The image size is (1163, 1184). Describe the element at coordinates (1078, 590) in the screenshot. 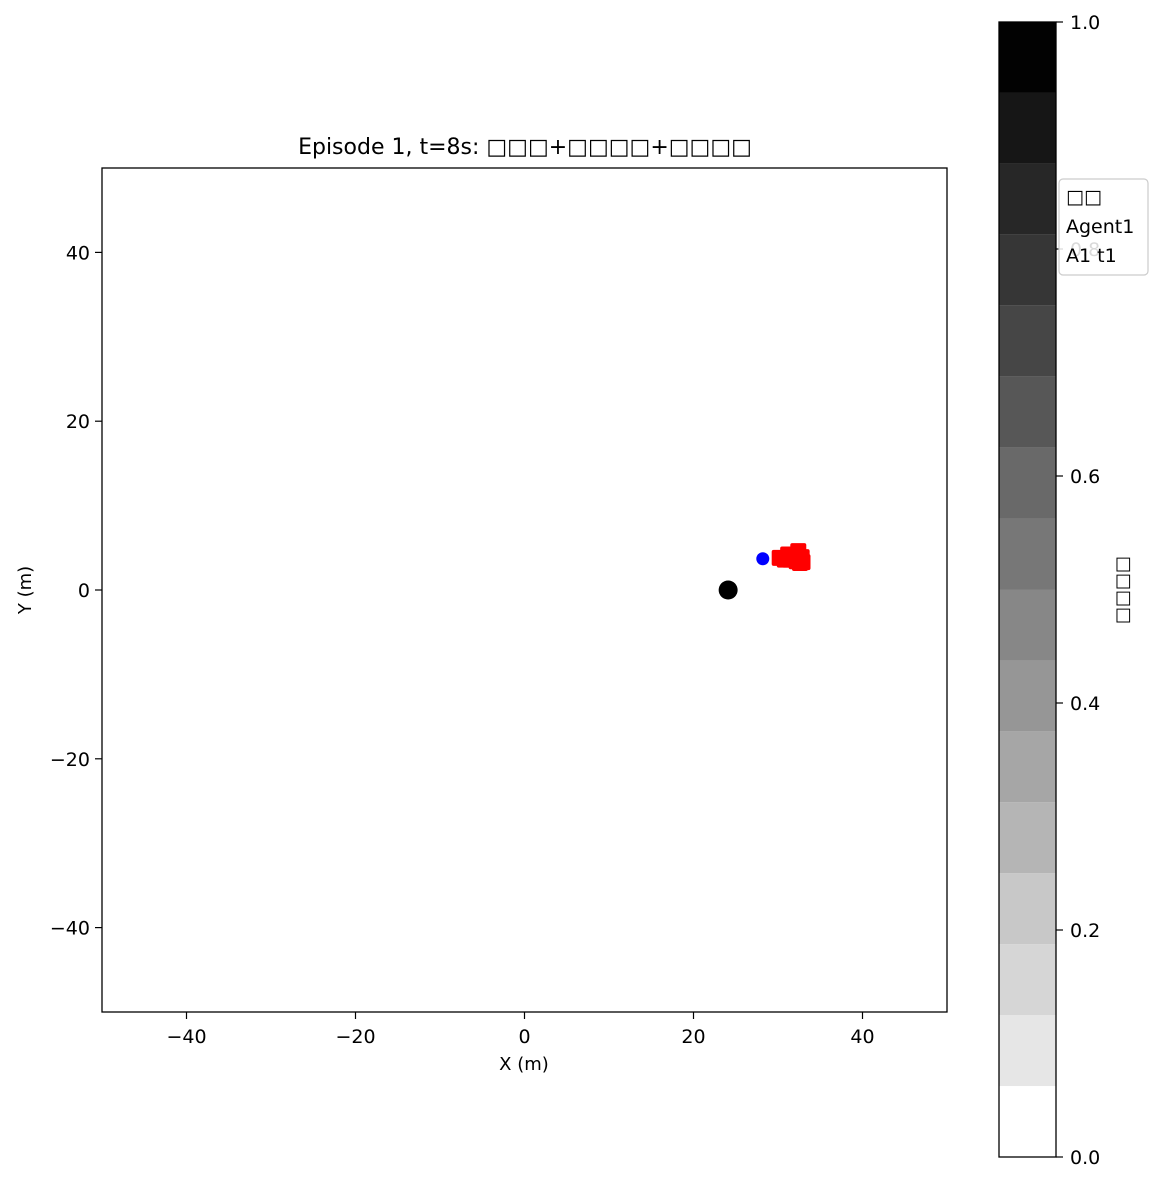

I see `colorbar-ticks: 0.00.20.40.60.81.0` at that location.